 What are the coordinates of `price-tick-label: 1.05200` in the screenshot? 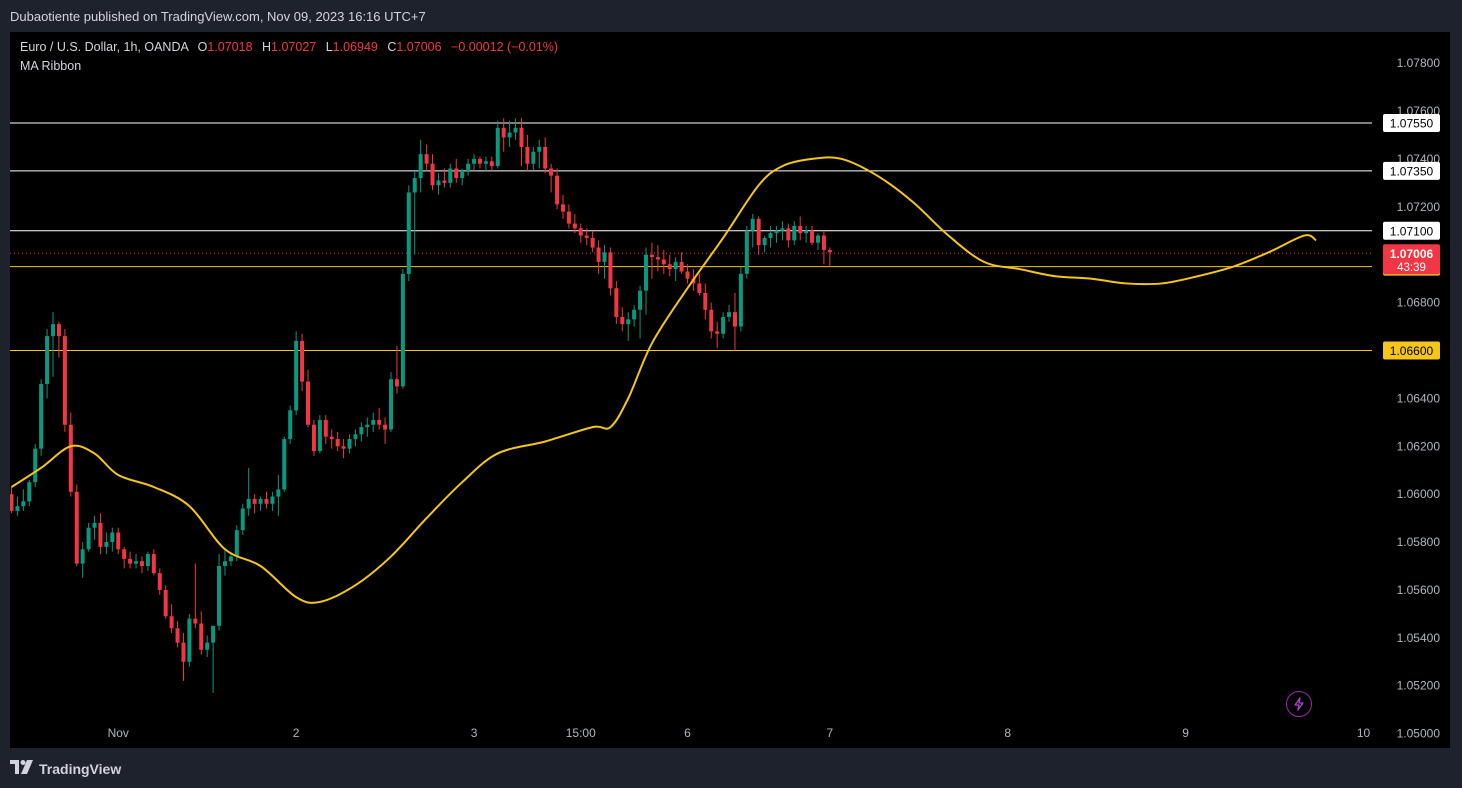 It's located at (1419, 686).